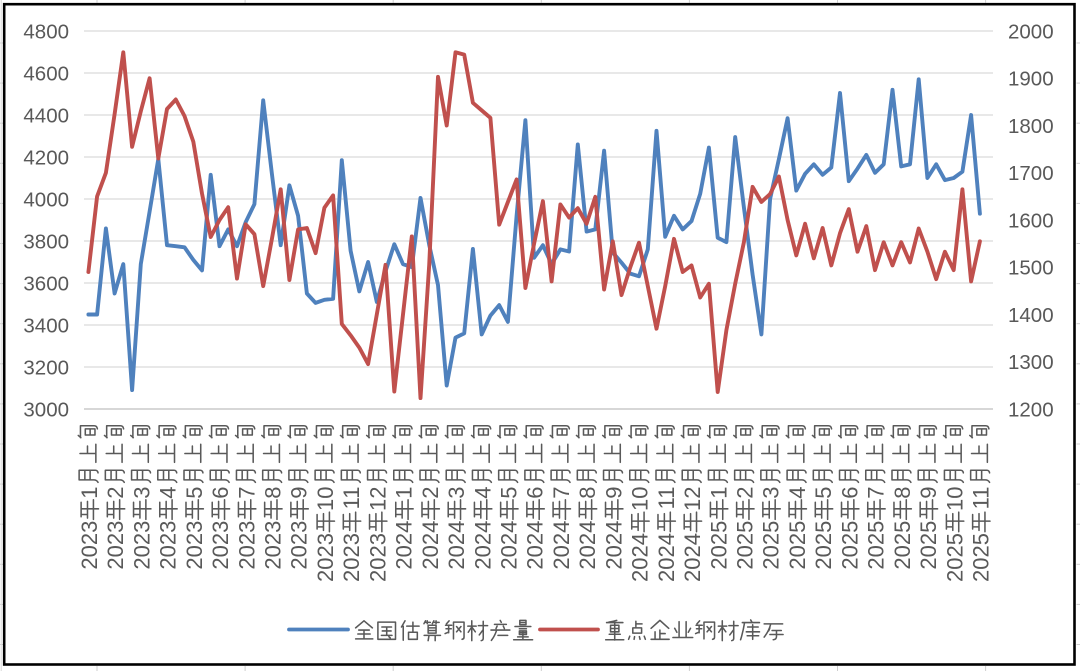 The width and height of the screenshot is (1080, 671). Describe the element at coordinates (46, 199) in the screenshot. I see `svg-text: 4000` at that location.